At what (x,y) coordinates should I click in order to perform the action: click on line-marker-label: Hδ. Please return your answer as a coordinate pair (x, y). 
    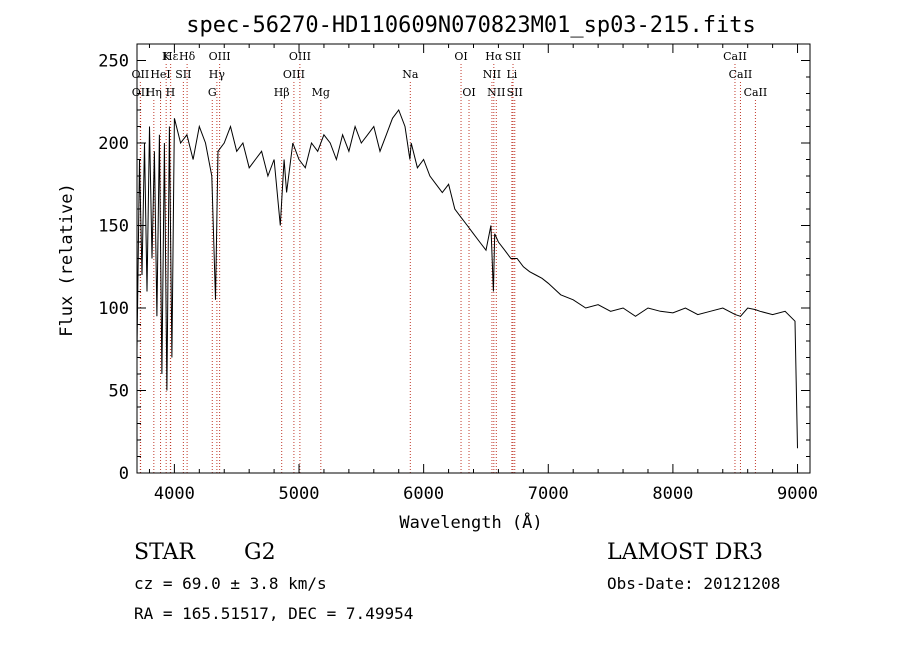
    Looking at the image, I should click on (187, 56).